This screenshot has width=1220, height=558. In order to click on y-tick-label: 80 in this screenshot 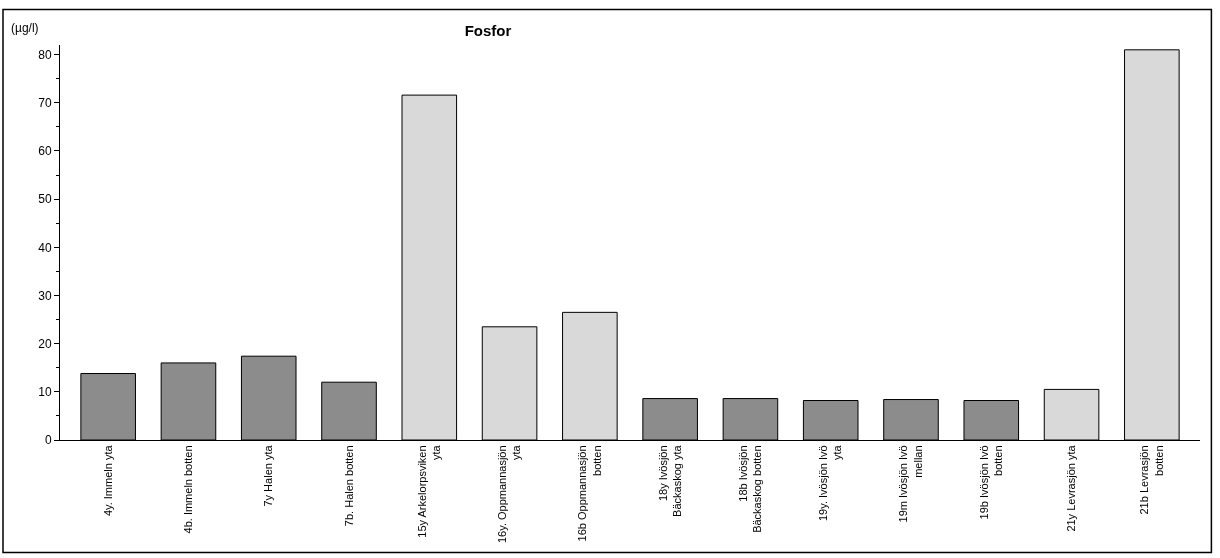, I will do `click(45, 54)`.